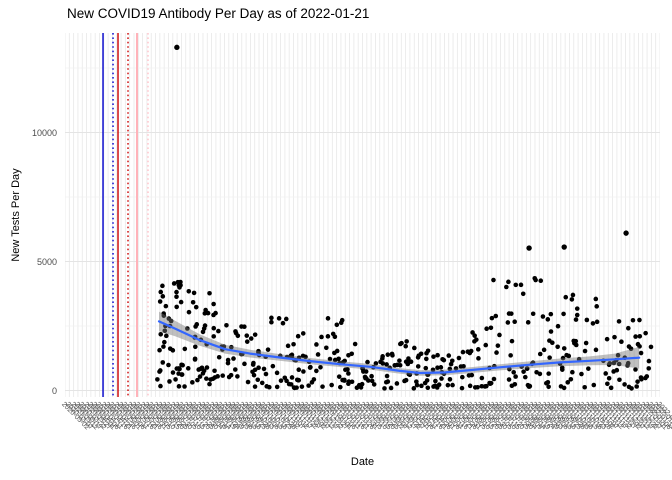  Describe the element at coordinates (16, 215) in the screenshot. I see `y-axis-title: New Tests Per Day` at that location.